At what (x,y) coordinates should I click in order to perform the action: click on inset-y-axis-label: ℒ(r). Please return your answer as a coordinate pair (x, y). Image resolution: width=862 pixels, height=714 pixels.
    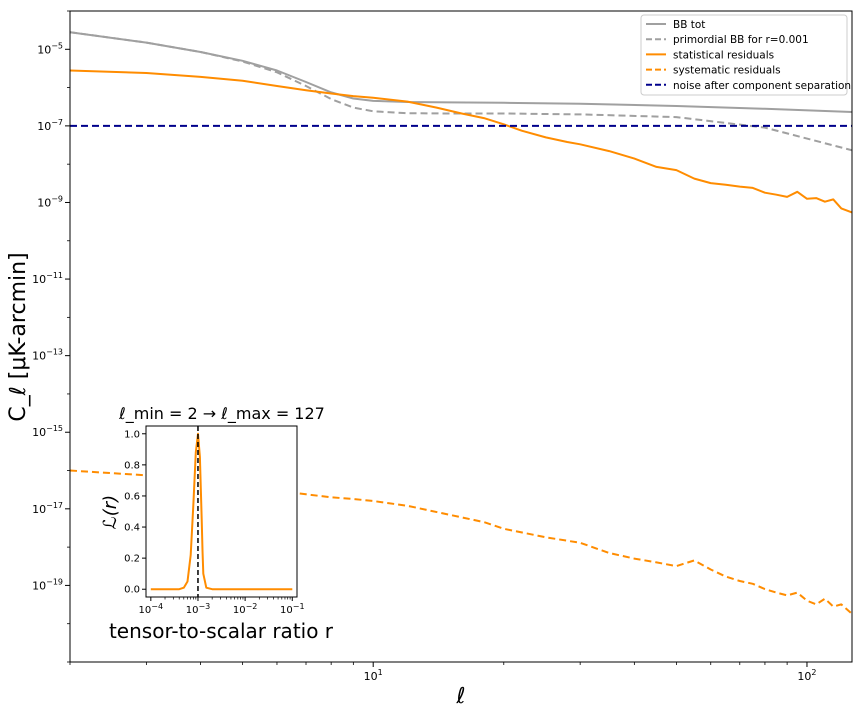
    Looking at the image, I should click on (110, 512).